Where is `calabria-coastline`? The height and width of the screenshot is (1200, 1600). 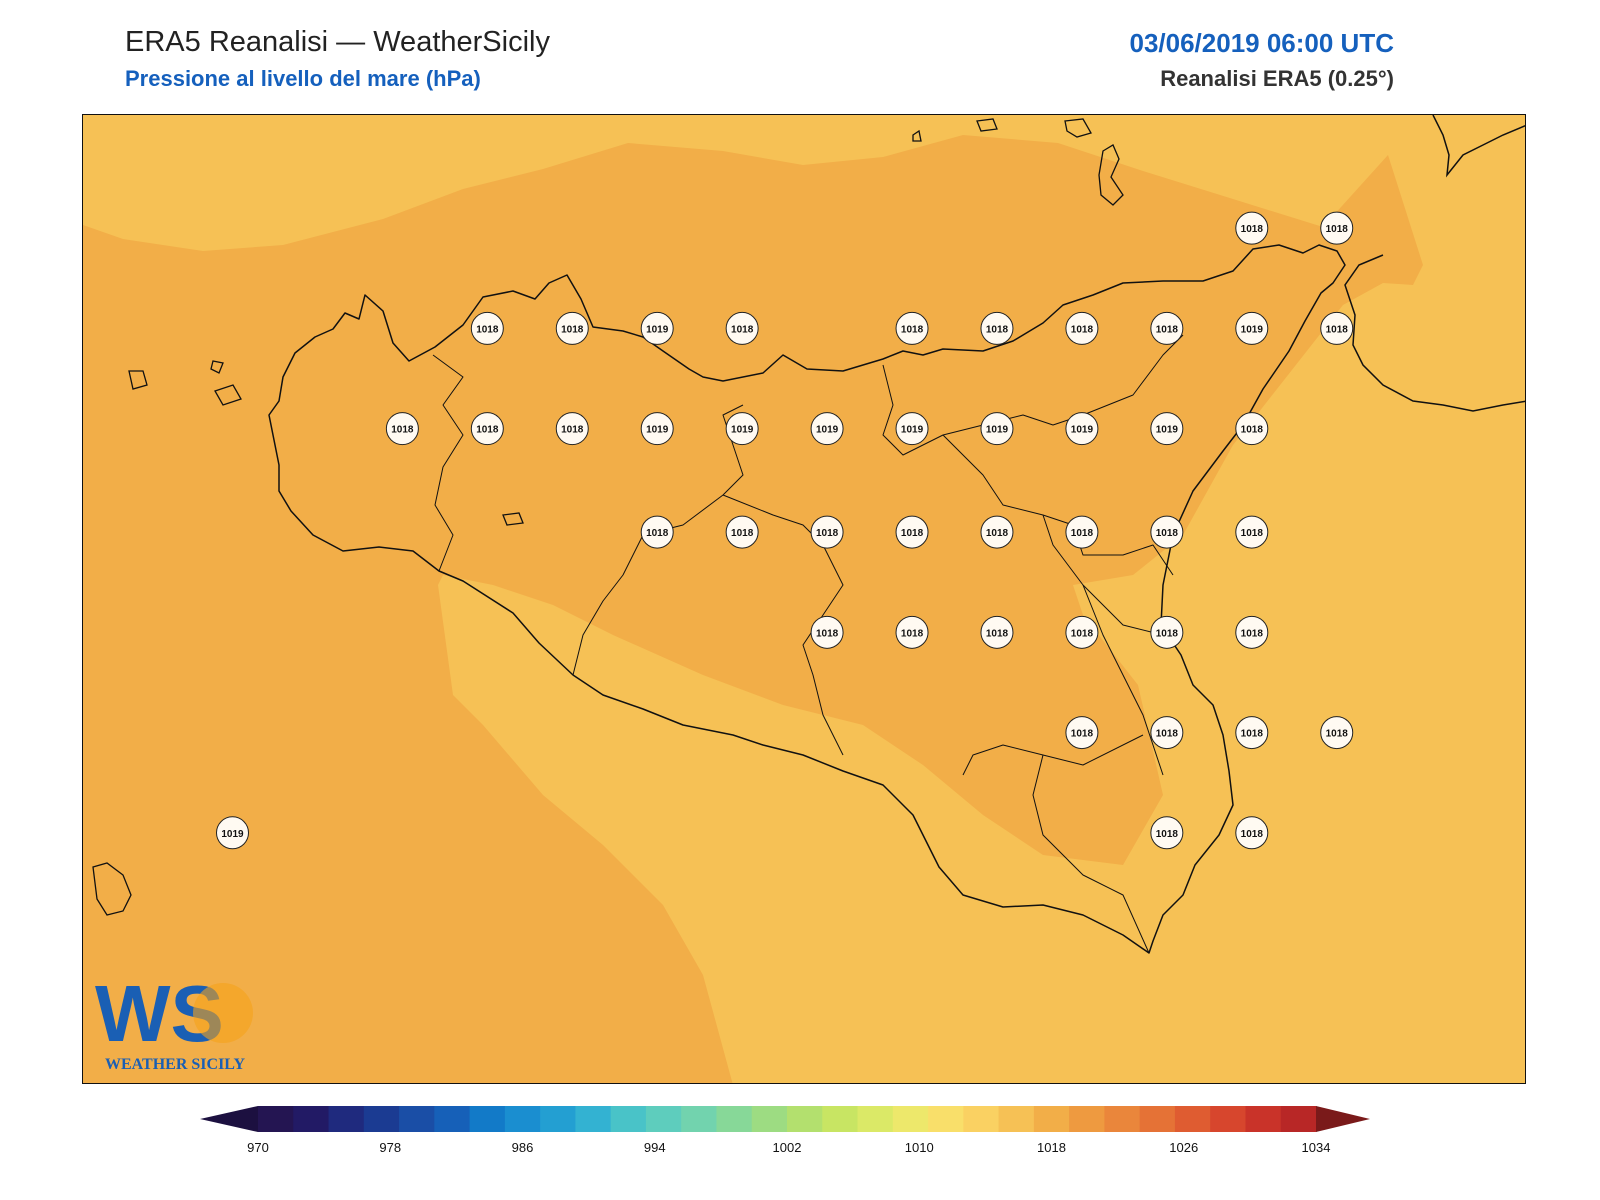
calabria-coastline is located at coordinates (1434, 263).